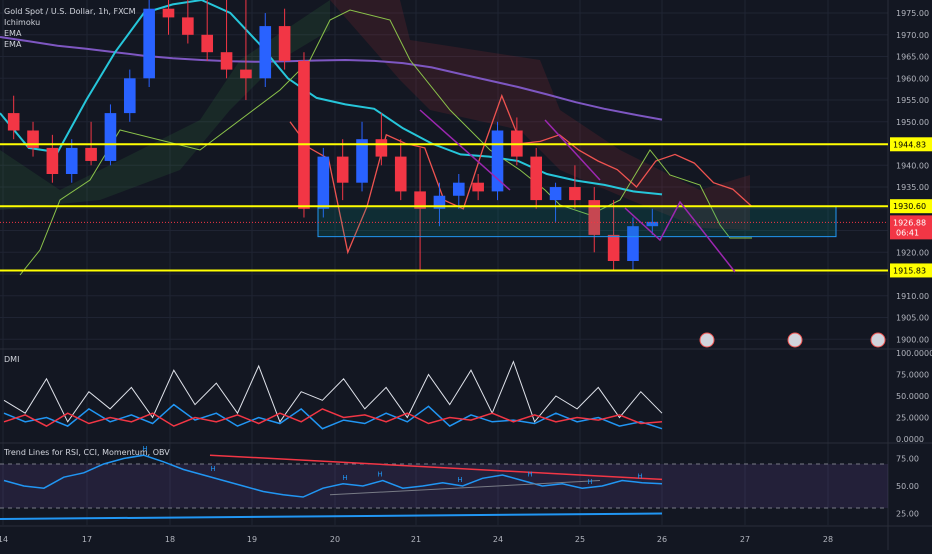 The image size is (932, 554). I want to click on indicator-ema-label-1: EMA, so click(13, 33).